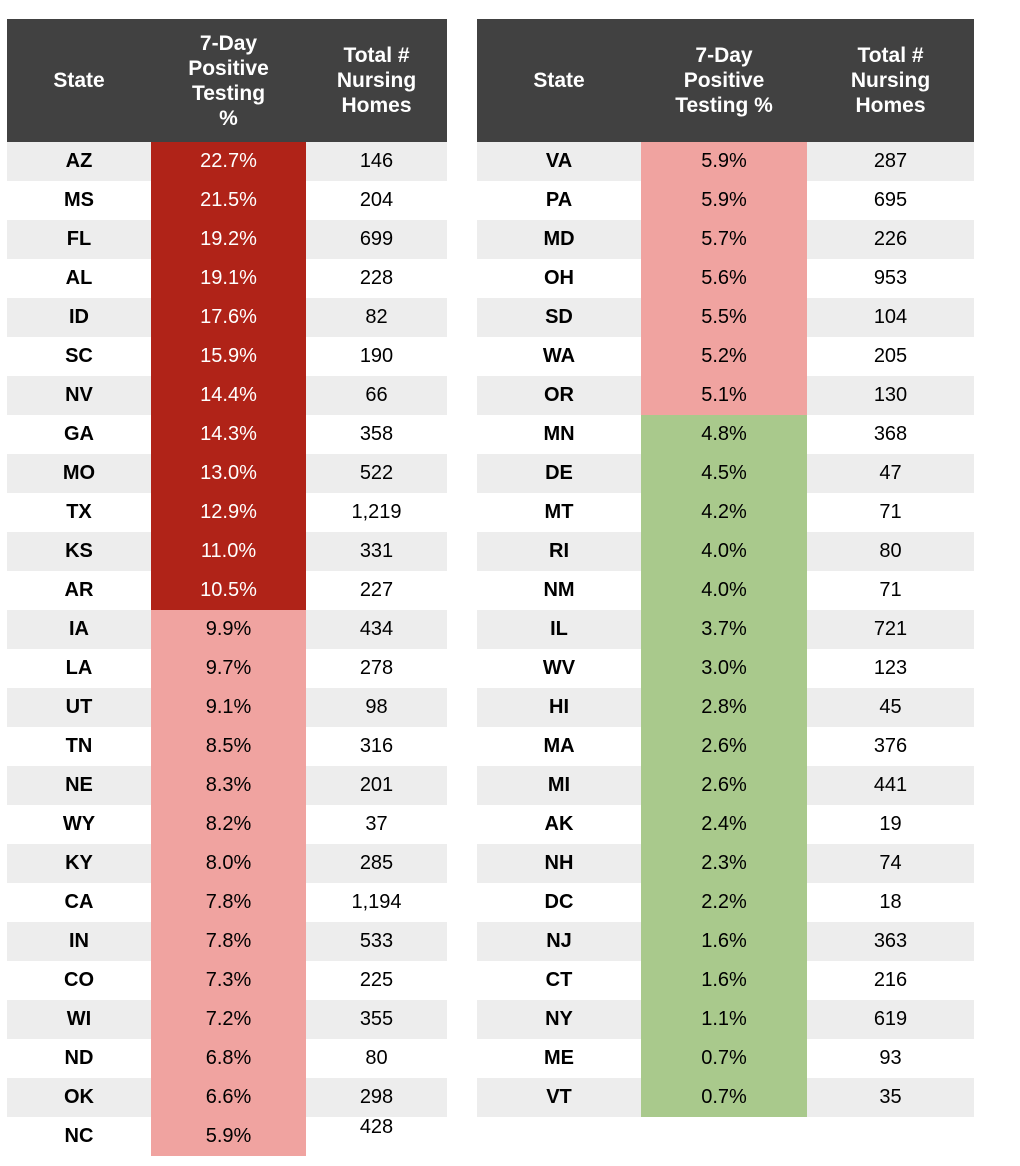 The width and height of the screenshot is (1020, 1166). What do you see at coordinates (559, 395) in the screenshot?
I see `state-cell: OR` at bounding box center [559, 395].